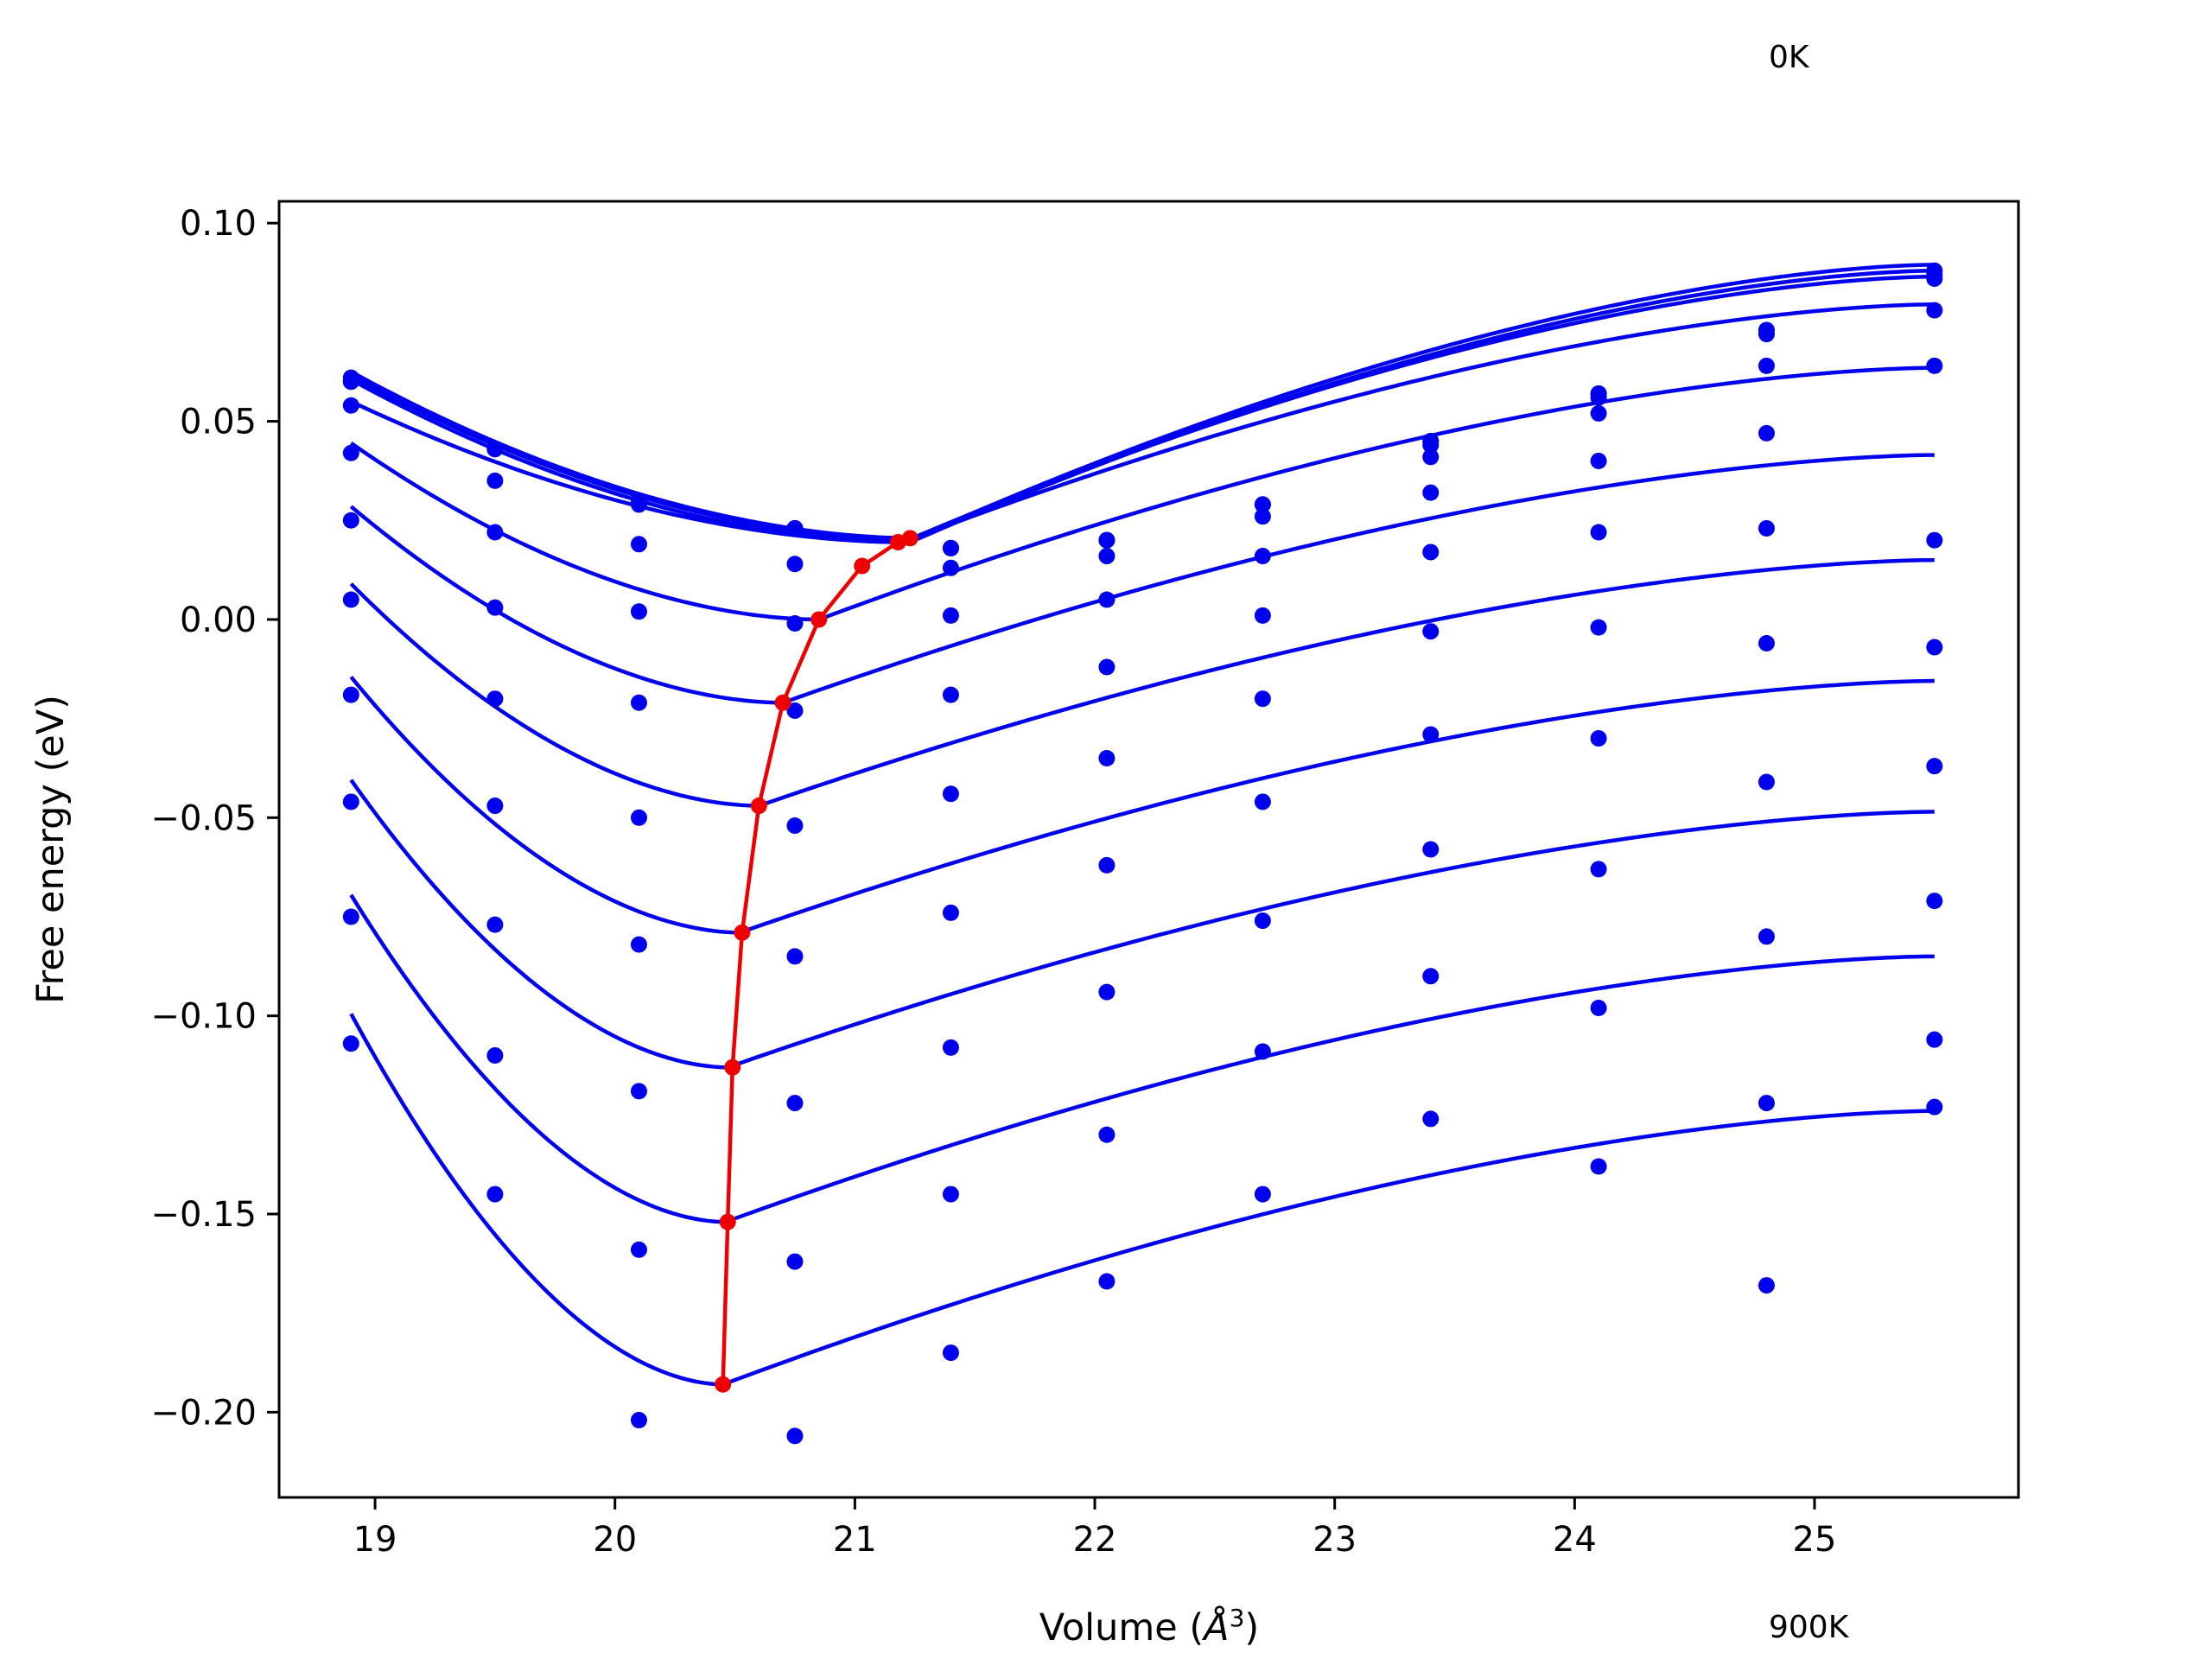 The height and width of the screenshot is (1659, 2212). I want to click on y-axis: 0.10 0.05 0.00 −0.05 −0.10 −0.15 −0.20, so click(214, 818).